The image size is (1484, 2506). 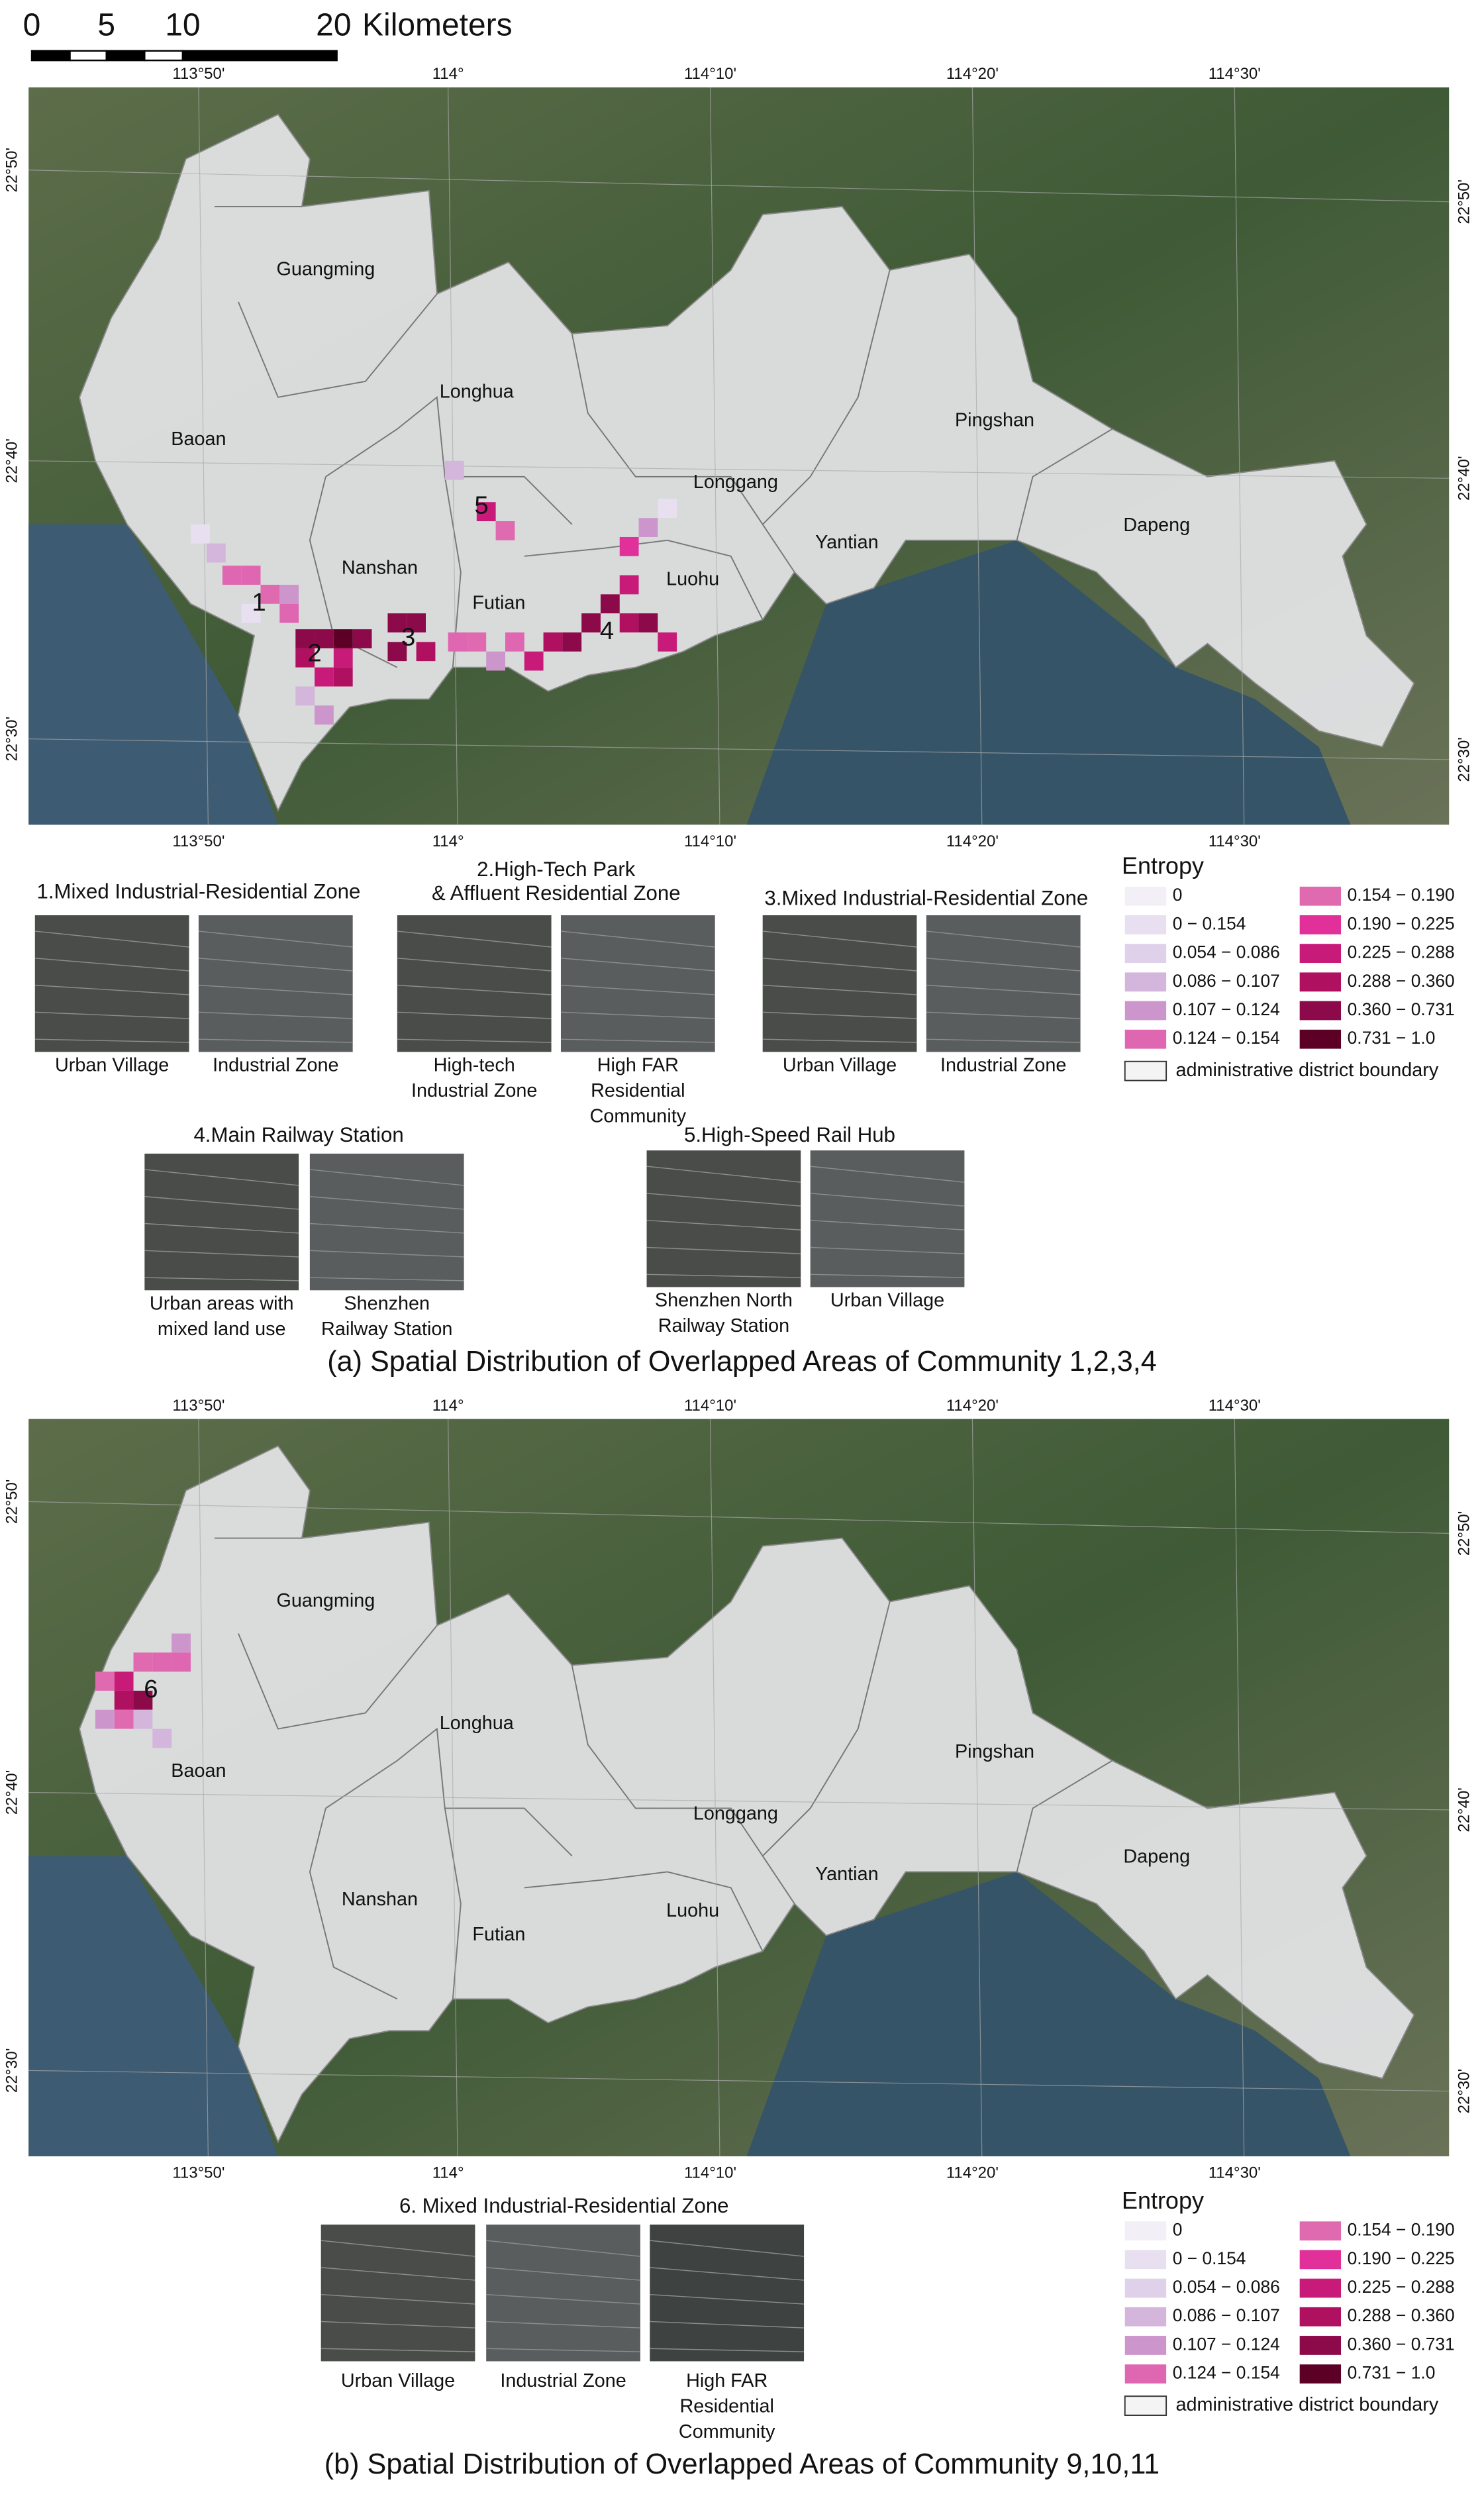 I want to click on zone-title: 2.High-Tech Park, so click(x=556, y=870).